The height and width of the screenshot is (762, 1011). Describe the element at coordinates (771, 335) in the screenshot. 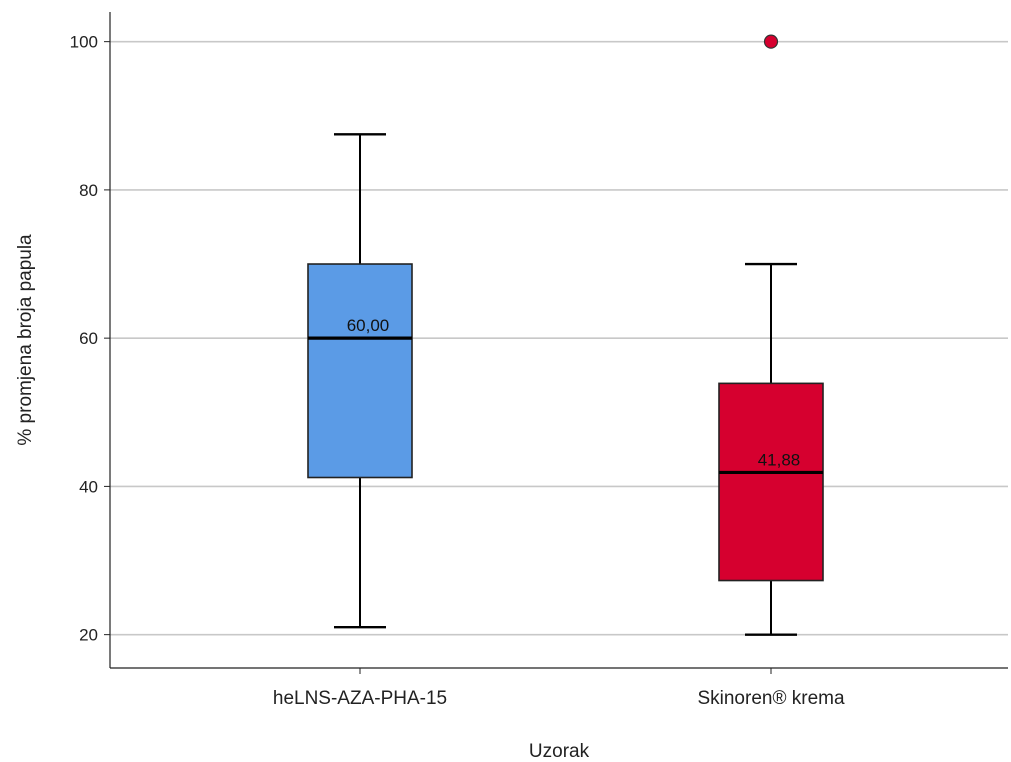

I see `box-group-2: 41,88` at that location.